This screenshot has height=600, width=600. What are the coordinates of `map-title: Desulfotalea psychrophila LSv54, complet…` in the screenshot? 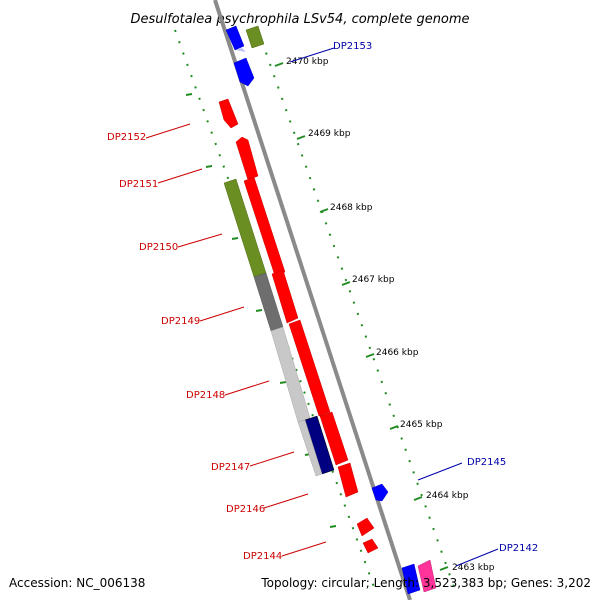 It's located at (299, 19).